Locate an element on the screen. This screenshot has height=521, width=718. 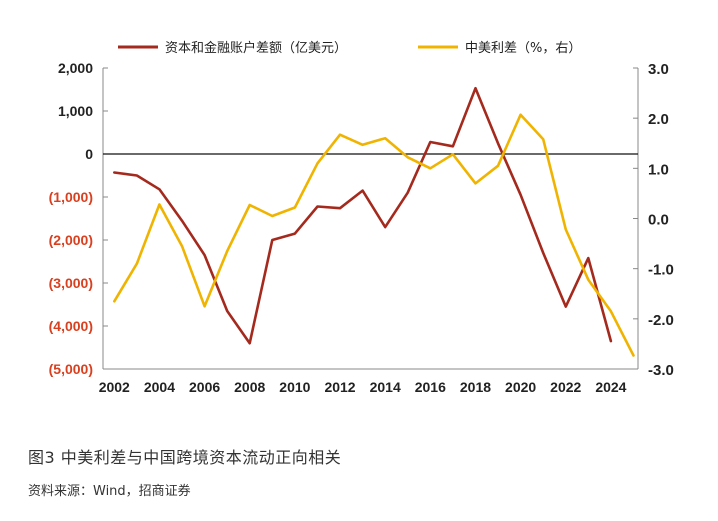
x-axis-tick-label: 2012 is located at coordinates (339, 387).